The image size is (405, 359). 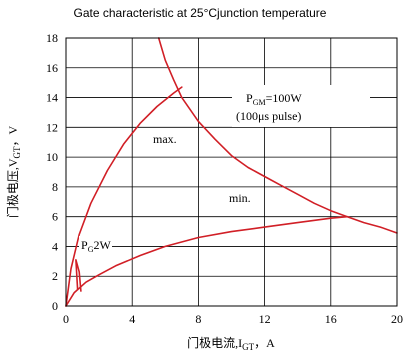 I want to click on min-annotation: min., so click(x=240, y=198).